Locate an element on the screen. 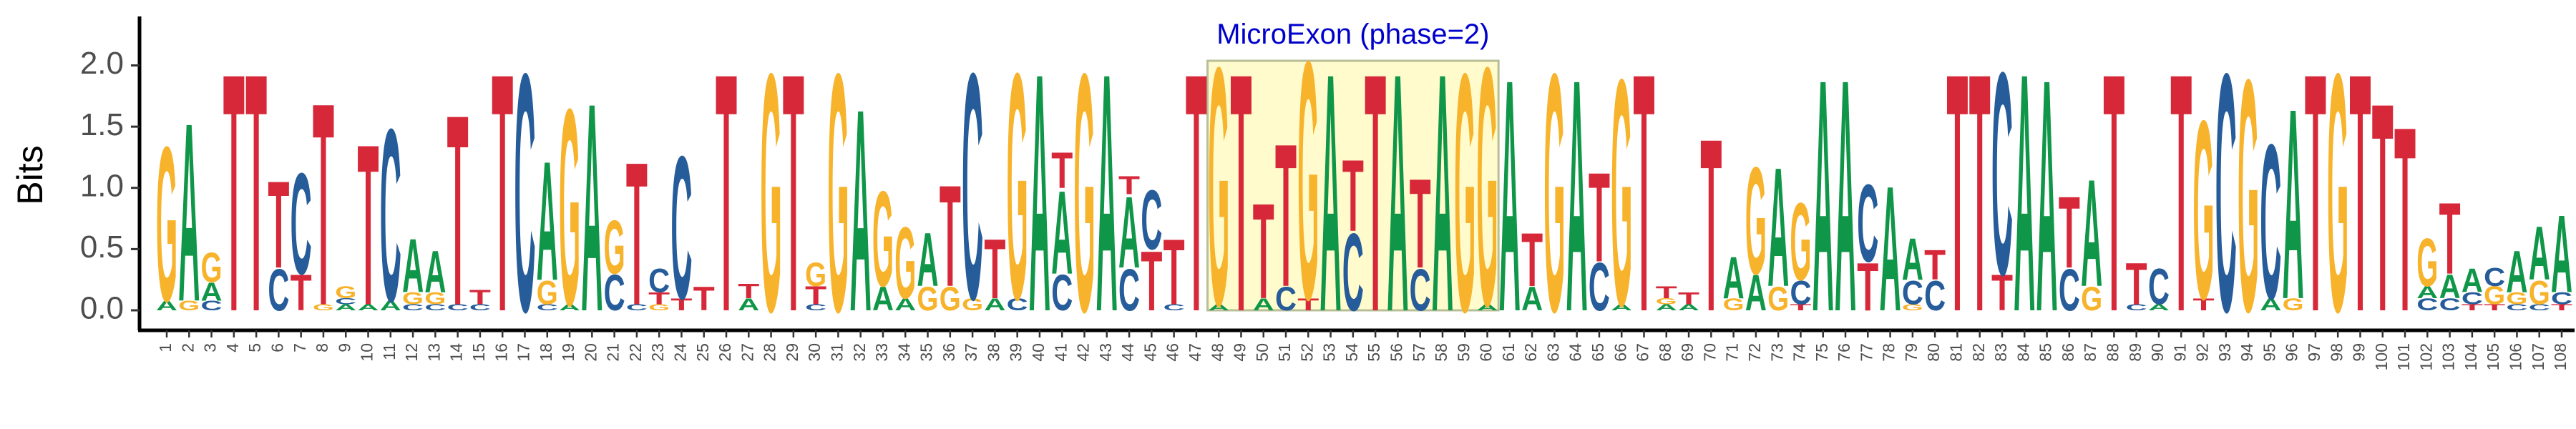 The image size is (2576, 429). x-tick-label: 81 is located at coordinates (1956, 352).